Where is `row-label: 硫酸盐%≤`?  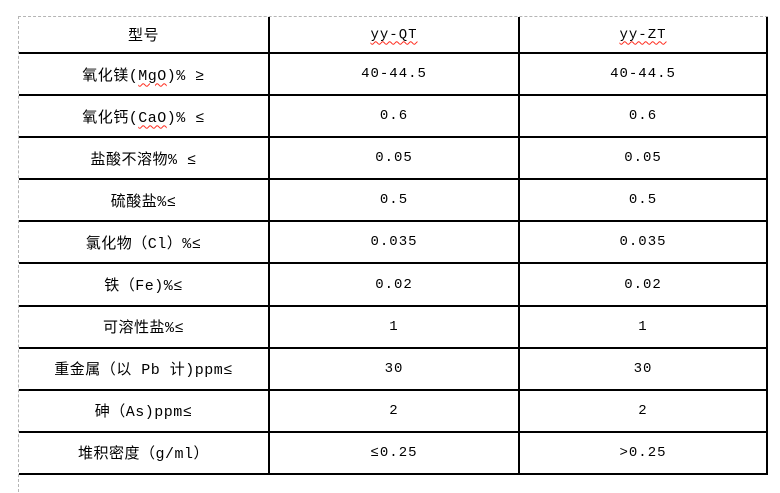 row-label: 硫酸盐%≤ is located at coordinates (144, 200).